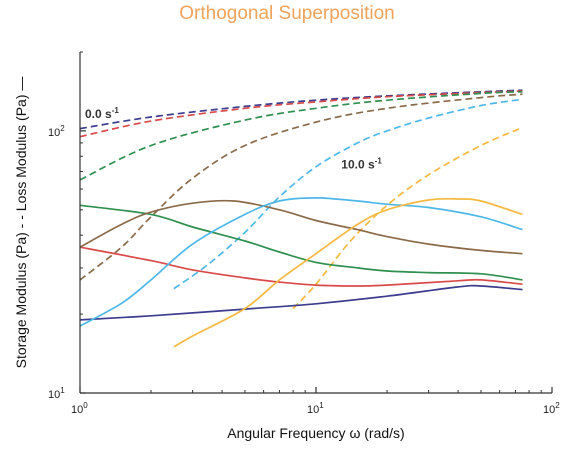  Describe the element at coordinates (361, 163) in the screenshot. I see `shear-rate-annotation-1: 10.0 s-1` at that location.